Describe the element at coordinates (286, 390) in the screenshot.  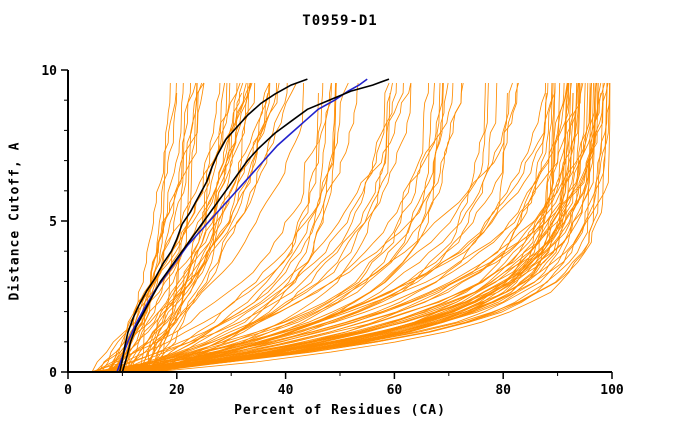
I see `x-tick-label: 40` at that location.